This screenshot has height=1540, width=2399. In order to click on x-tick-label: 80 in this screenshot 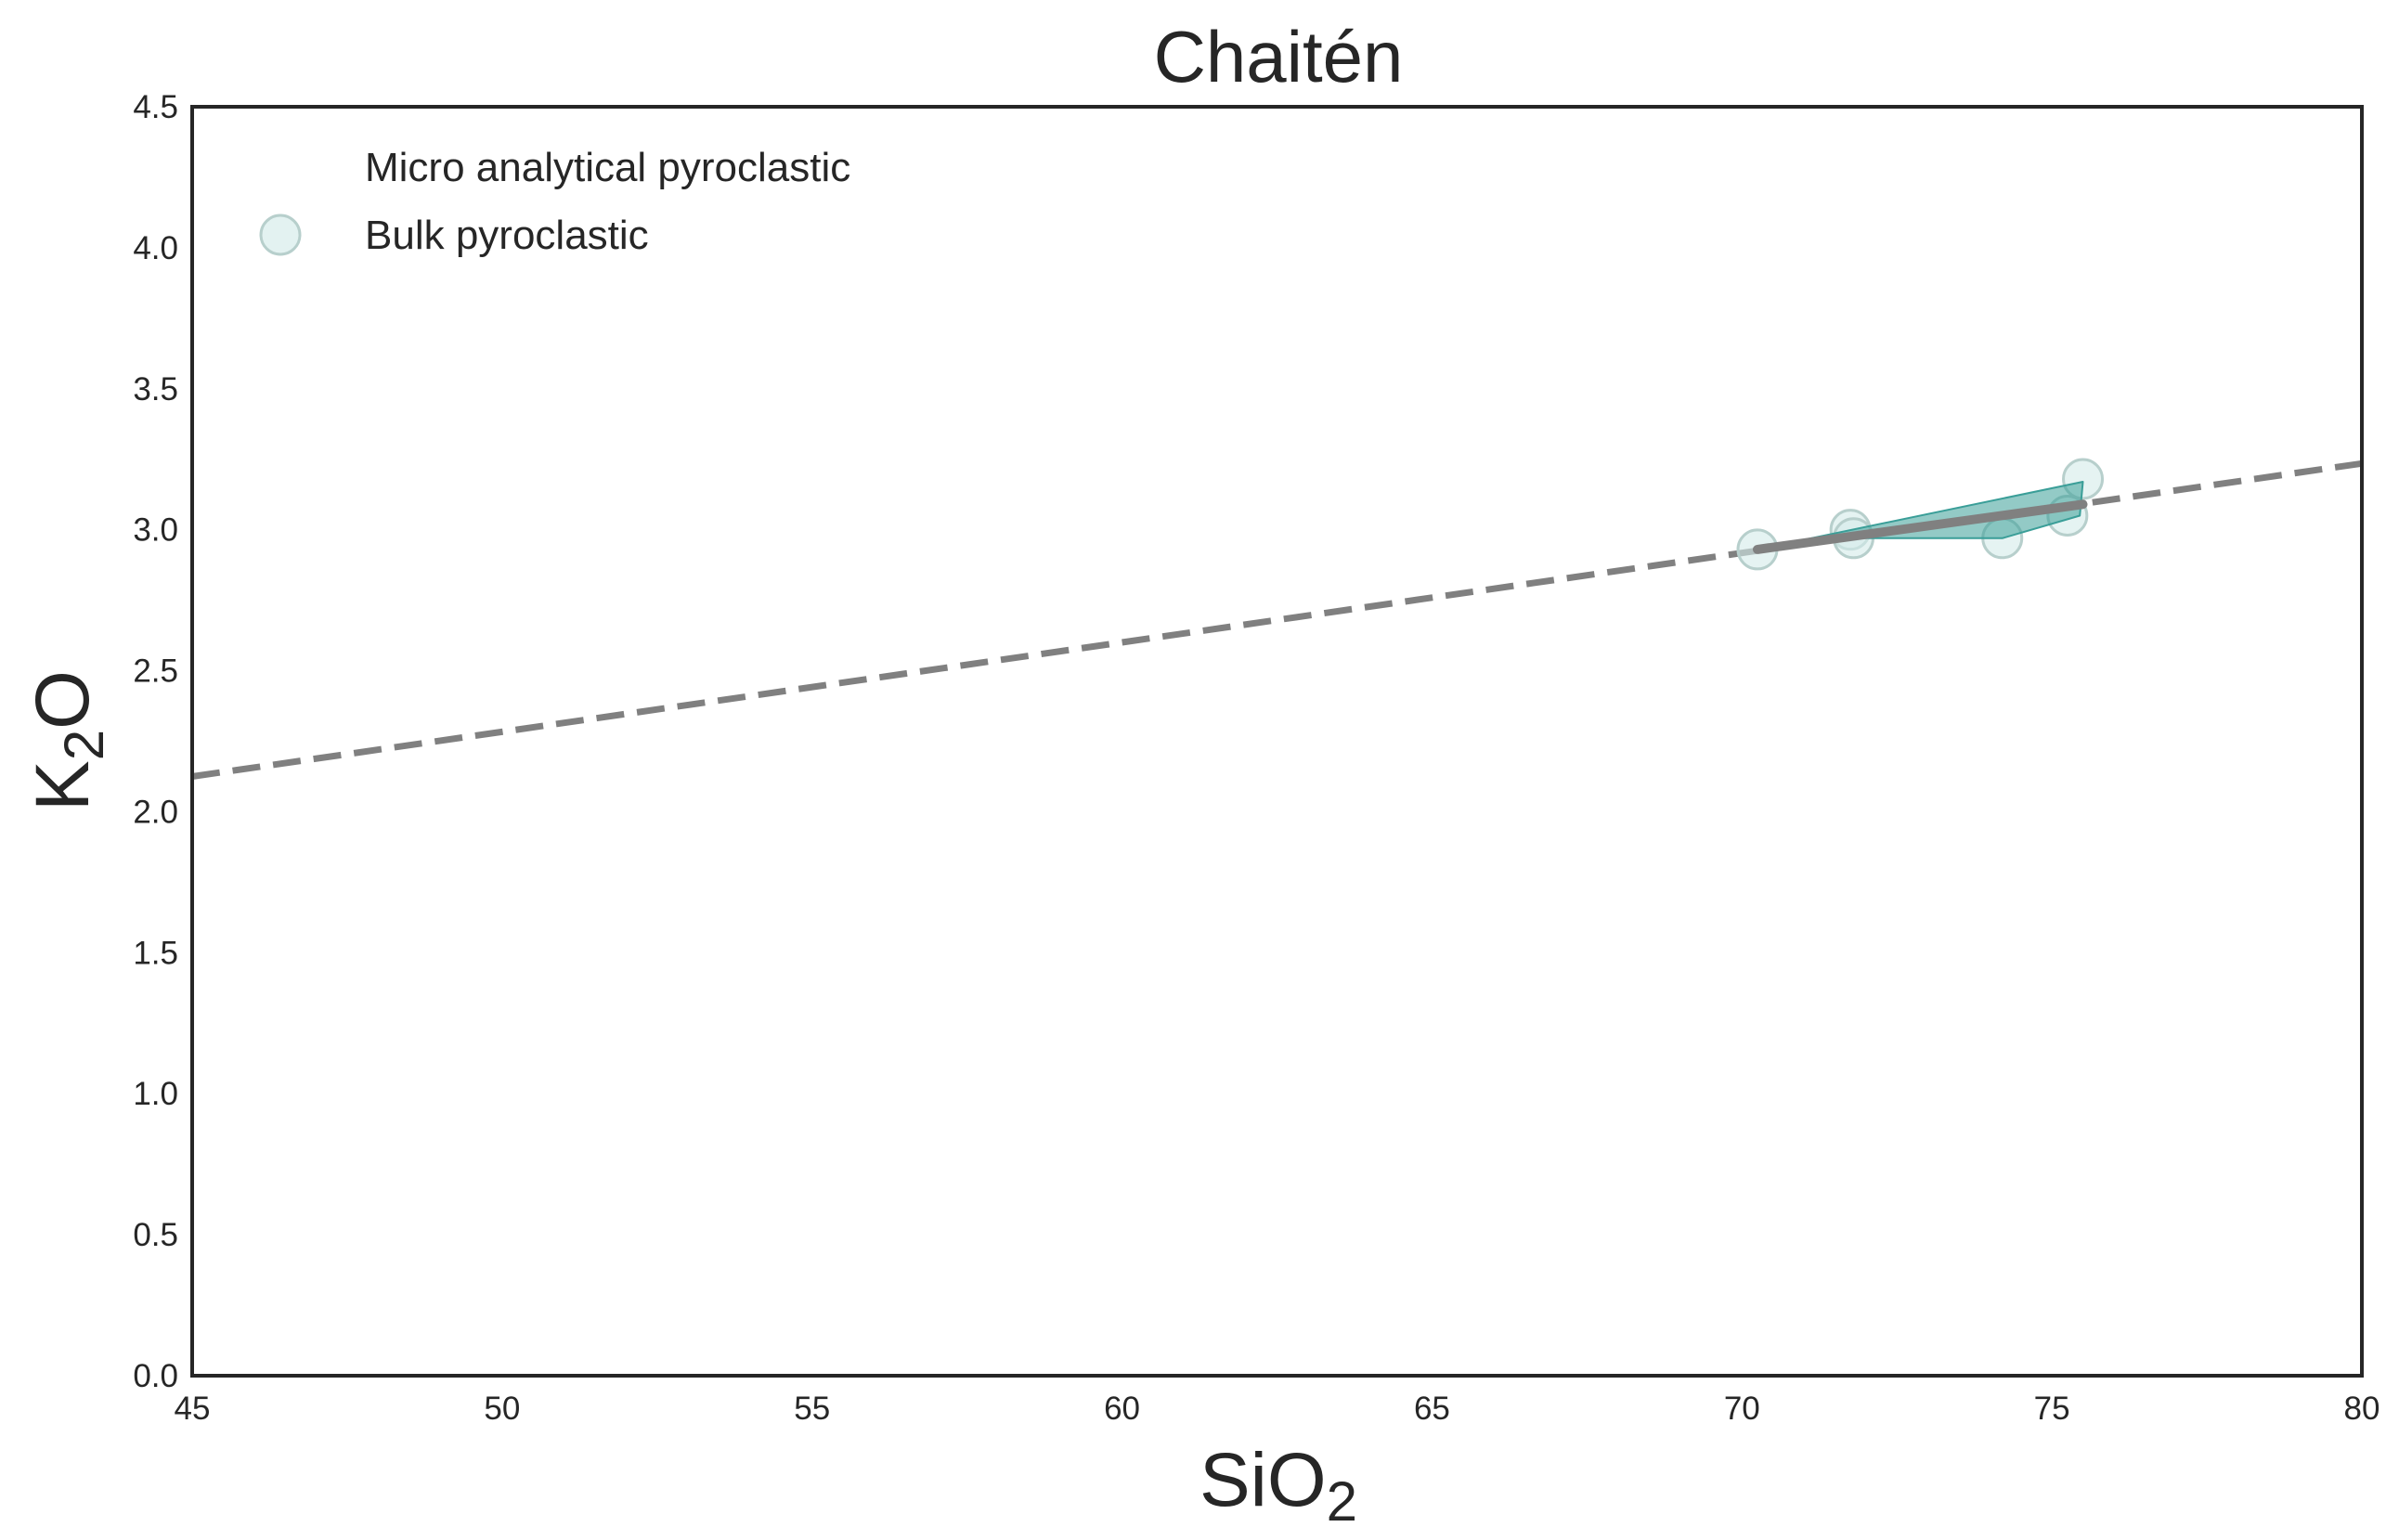, I will do `click(2362, 1409)`.